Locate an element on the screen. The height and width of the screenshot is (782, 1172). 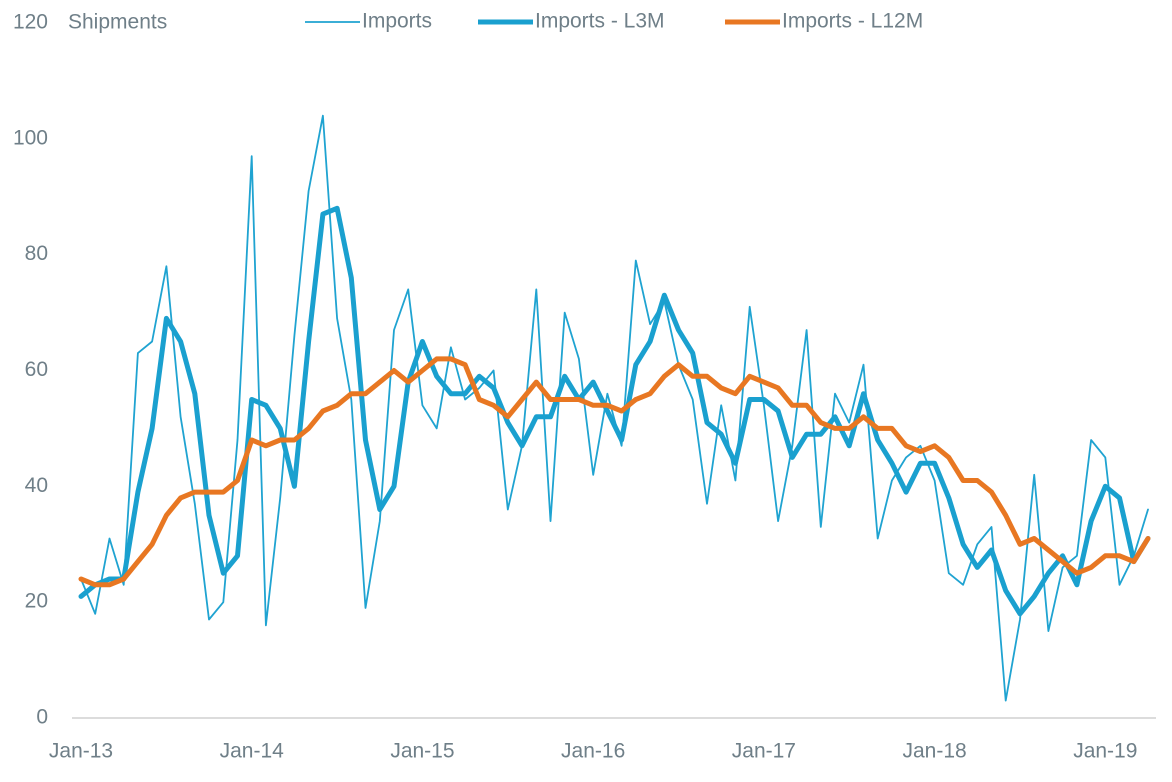
y-tick-label: 60 is located at coordinates (36, 369).